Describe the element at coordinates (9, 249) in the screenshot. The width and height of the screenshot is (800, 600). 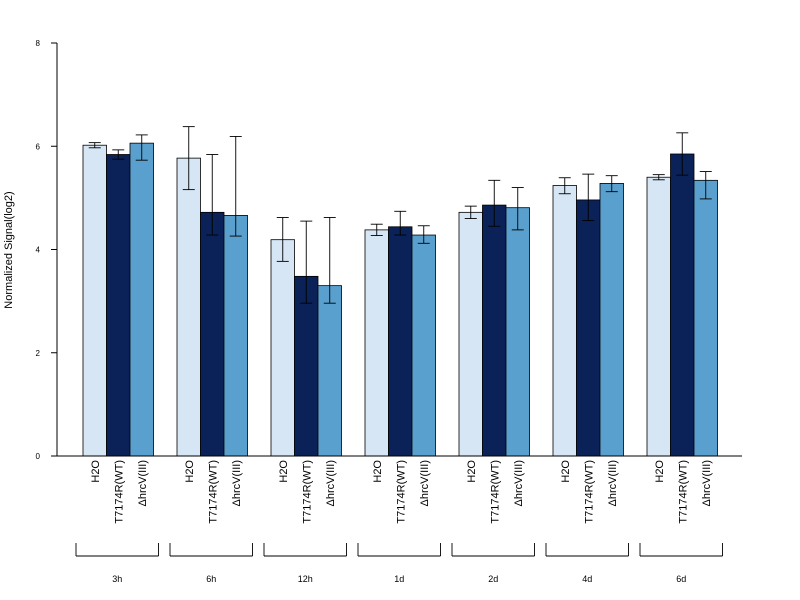
I see `y-axis-label: Normalized Signal(log2)` at that location.